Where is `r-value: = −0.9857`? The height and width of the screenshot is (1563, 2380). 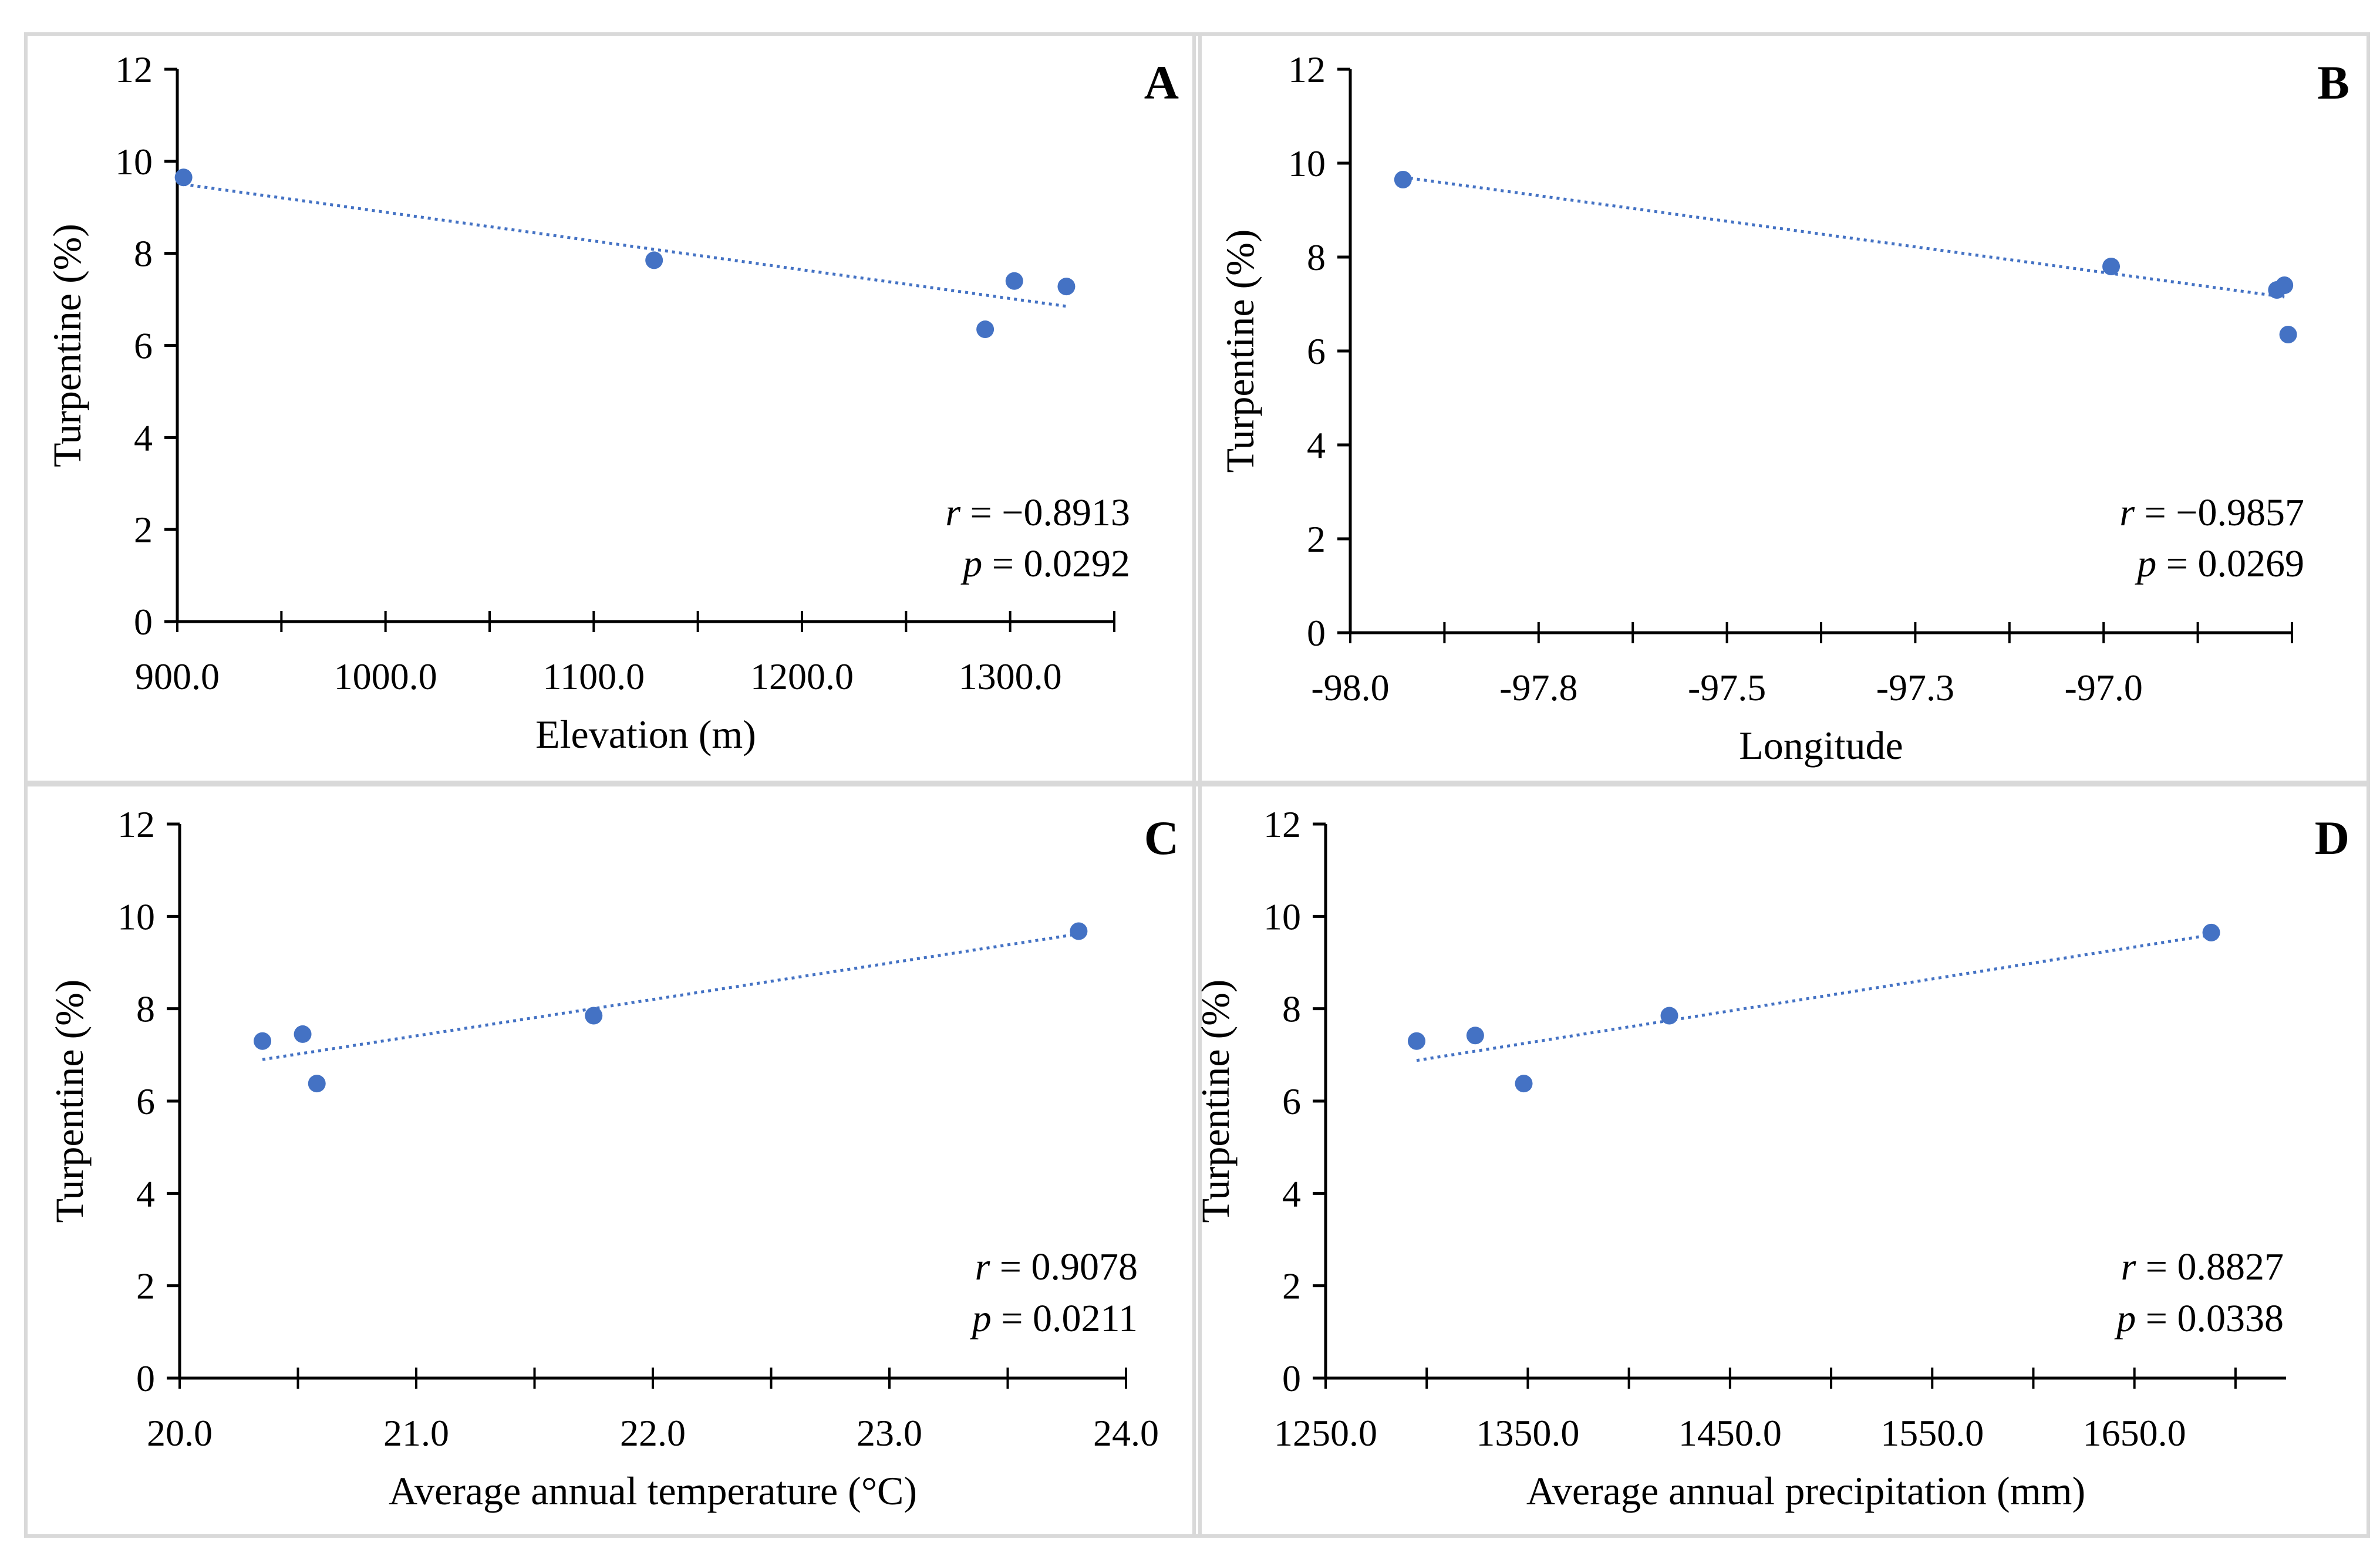 r-value: = −0.9857 is located at coordinates (2219, 512).